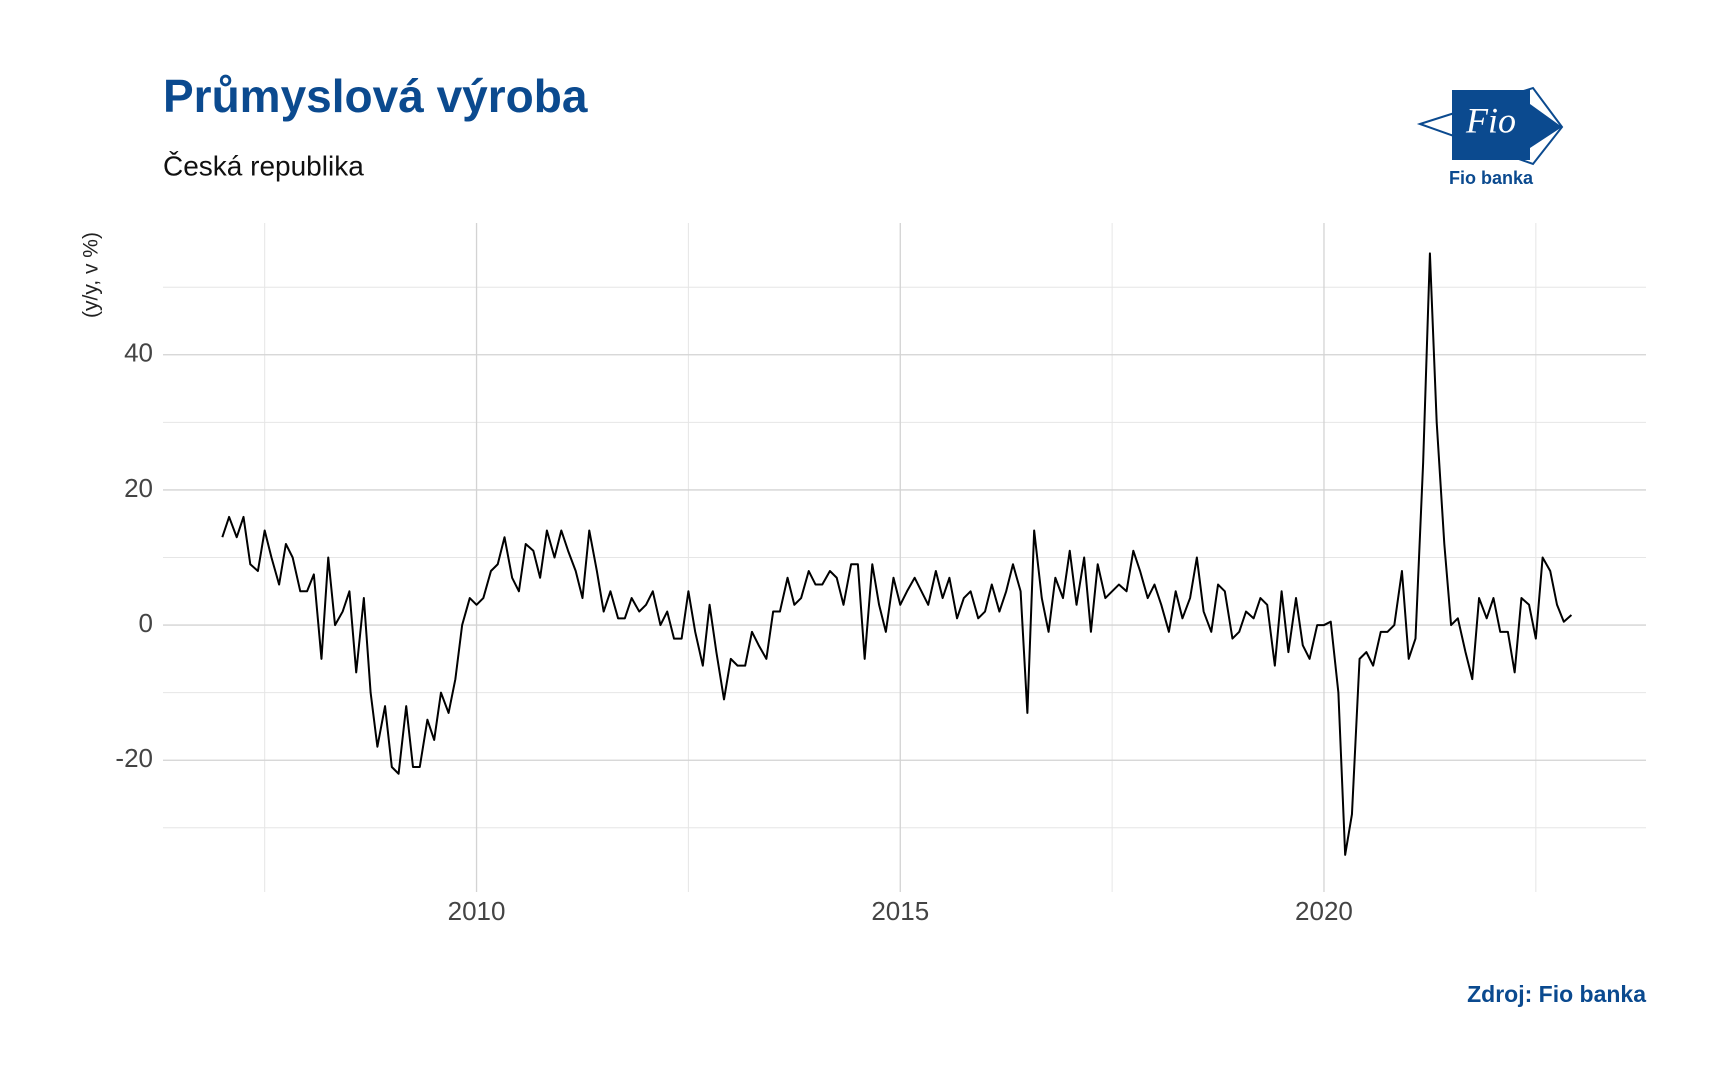 The width and height of the screenshot is (1718, 1082). I want to click on logo: Fio Fio banka, so click(1490, 137).